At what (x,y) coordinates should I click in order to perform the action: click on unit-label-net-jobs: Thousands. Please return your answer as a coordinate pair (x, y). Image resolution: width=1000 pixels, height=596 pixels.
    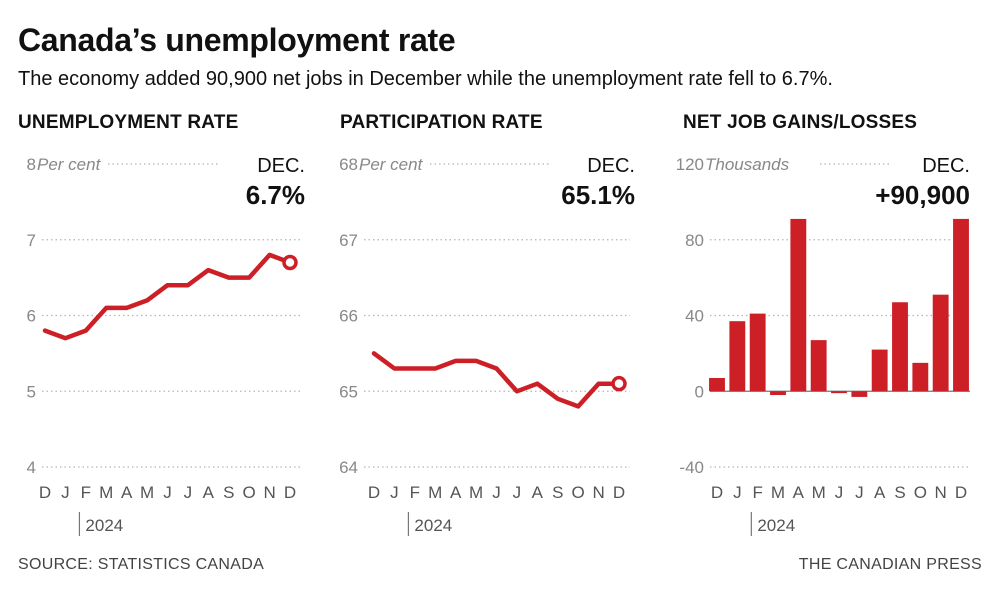
    Looking at the image, I should click on (747, 164).